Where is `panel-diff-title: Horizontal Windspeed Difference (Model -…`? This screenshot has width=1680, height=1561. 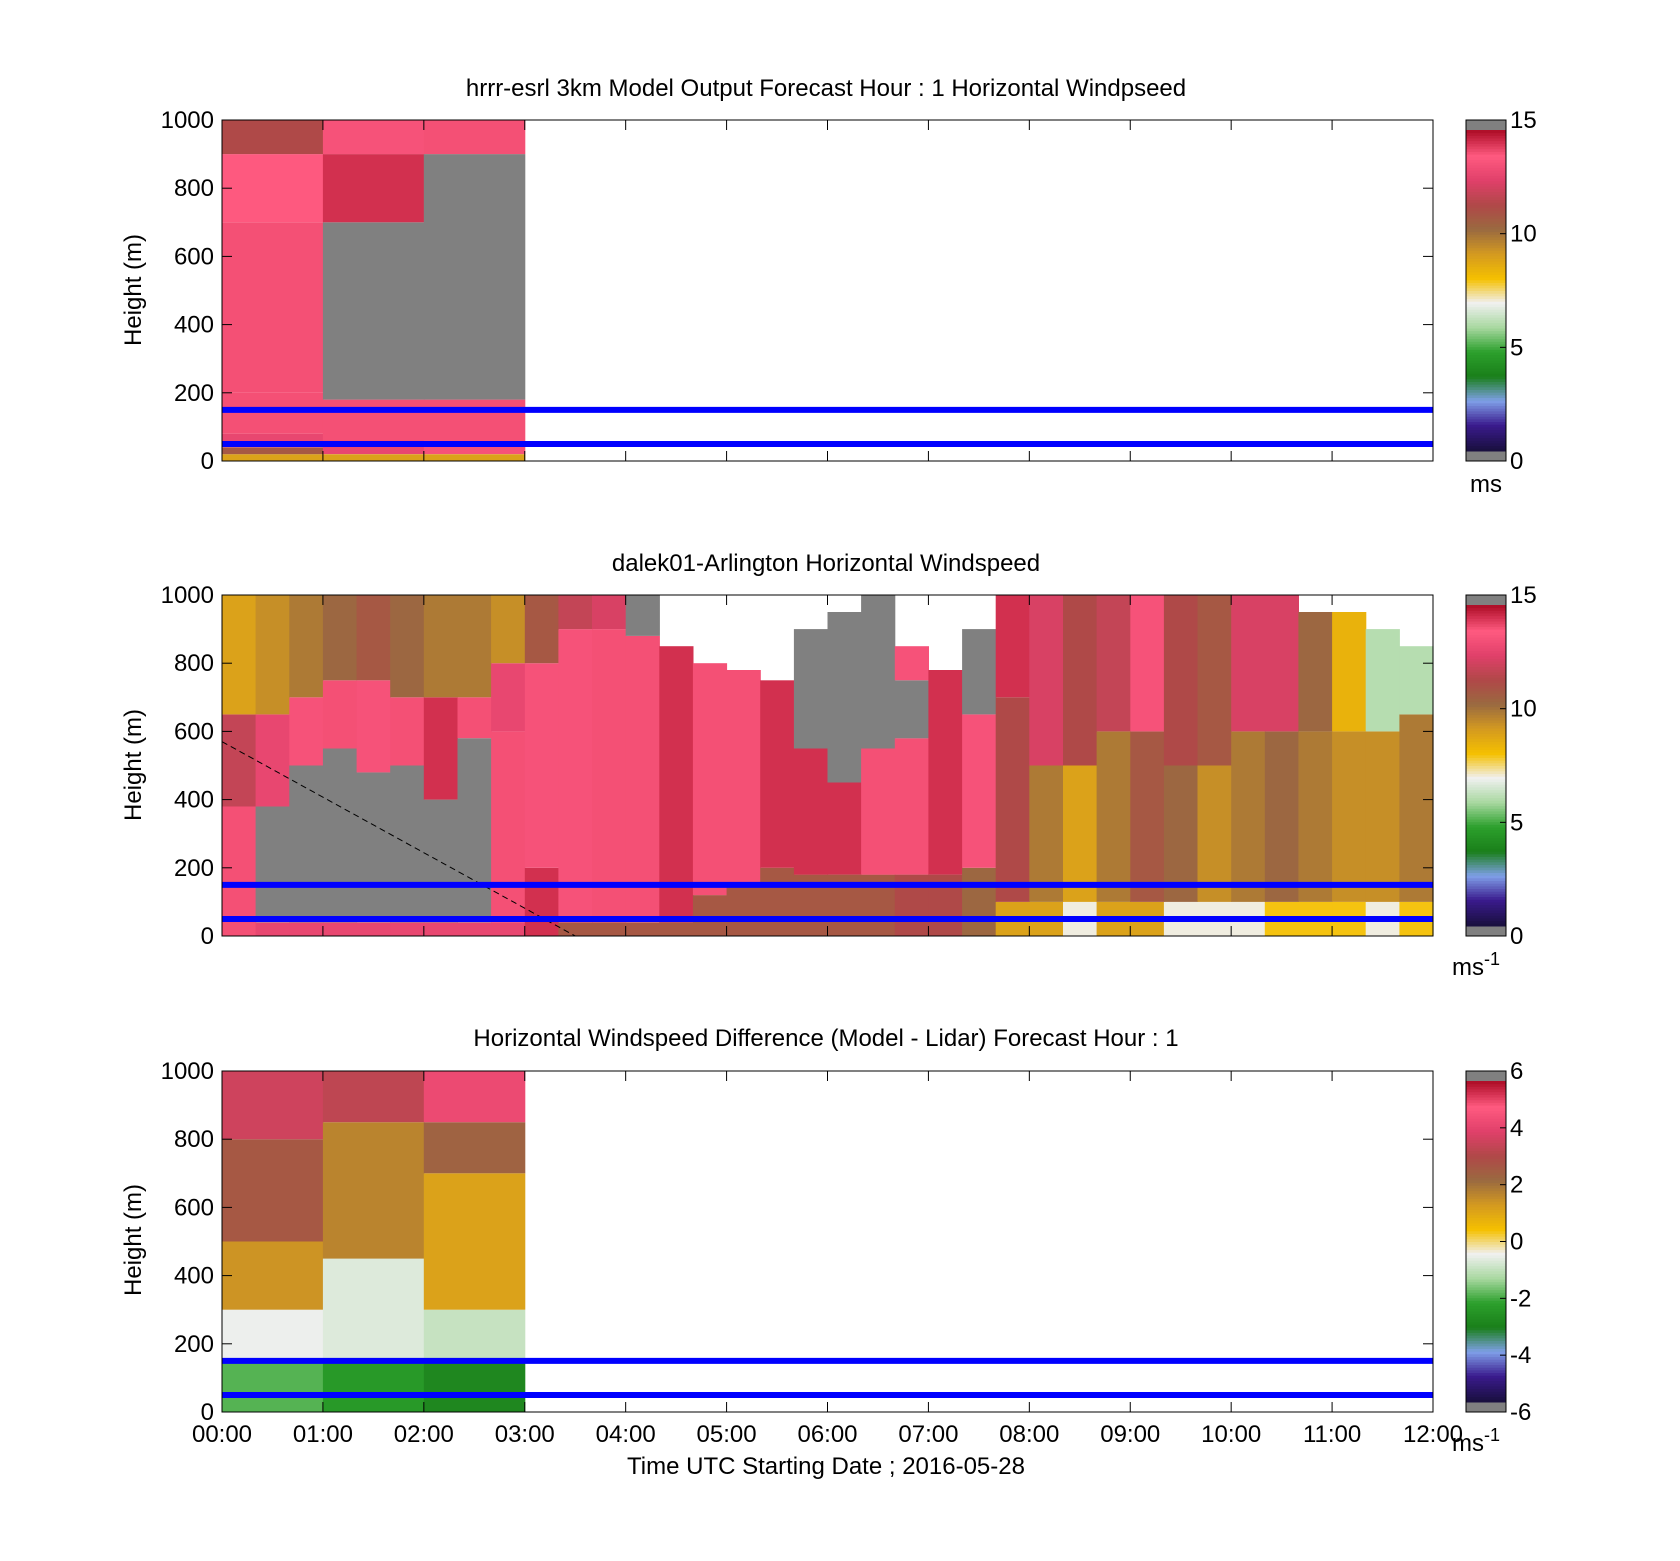
panel-diff-title: Horizontal Windspeed Difference (Model -… is located at coordinates (825, 1038).